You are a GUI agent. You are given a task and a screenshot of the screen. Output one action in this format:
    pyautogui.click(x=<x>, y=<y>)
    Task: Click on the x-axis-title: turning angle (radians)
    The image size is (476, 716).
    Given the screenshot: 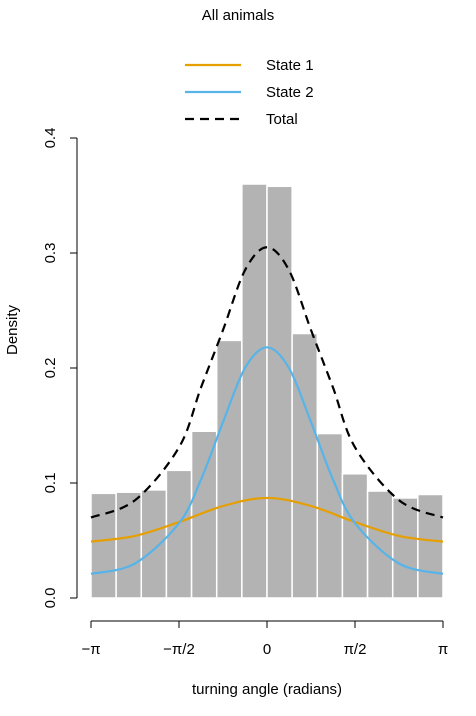 What is the action you would take?
    pyautogui.click(x=267, y=689)
    